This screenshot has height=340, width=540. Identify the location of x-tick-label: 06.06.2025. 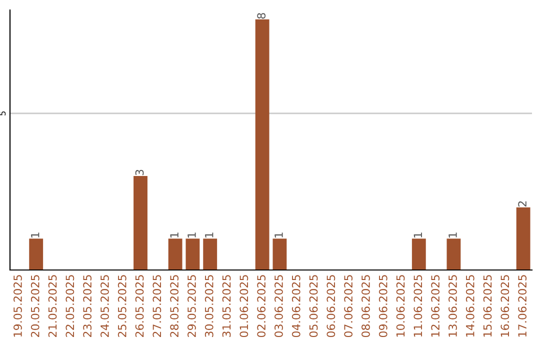
(331, 306).